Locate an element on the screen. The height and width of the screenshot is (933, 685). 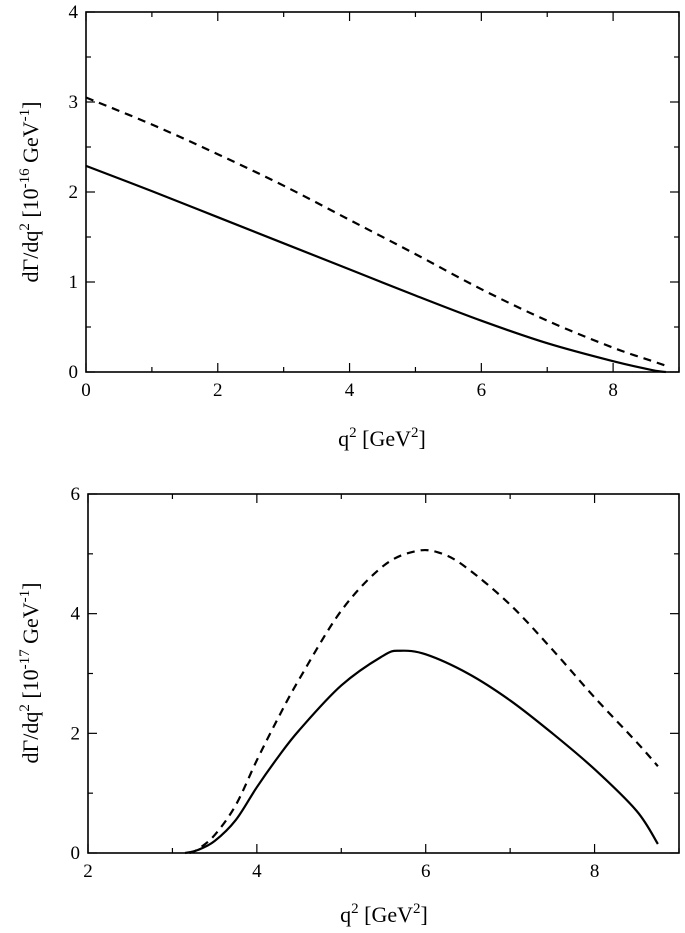
y-tick-label: 6 is located at coordinates (76, 494).